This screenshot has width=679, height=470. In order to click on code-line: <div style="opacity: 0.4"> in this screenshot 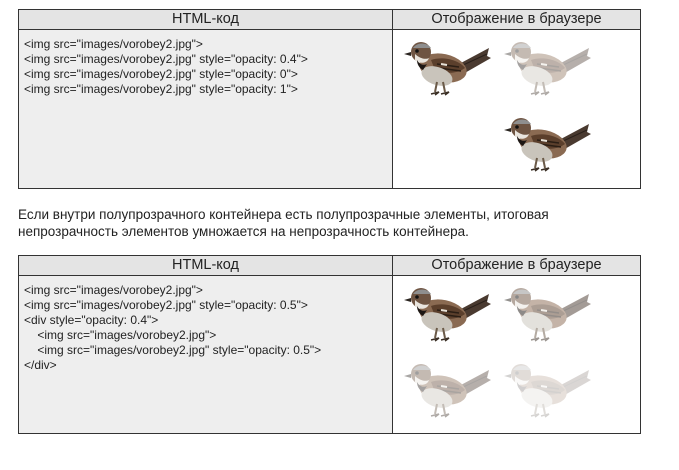, I will do `click(91, 320)`.